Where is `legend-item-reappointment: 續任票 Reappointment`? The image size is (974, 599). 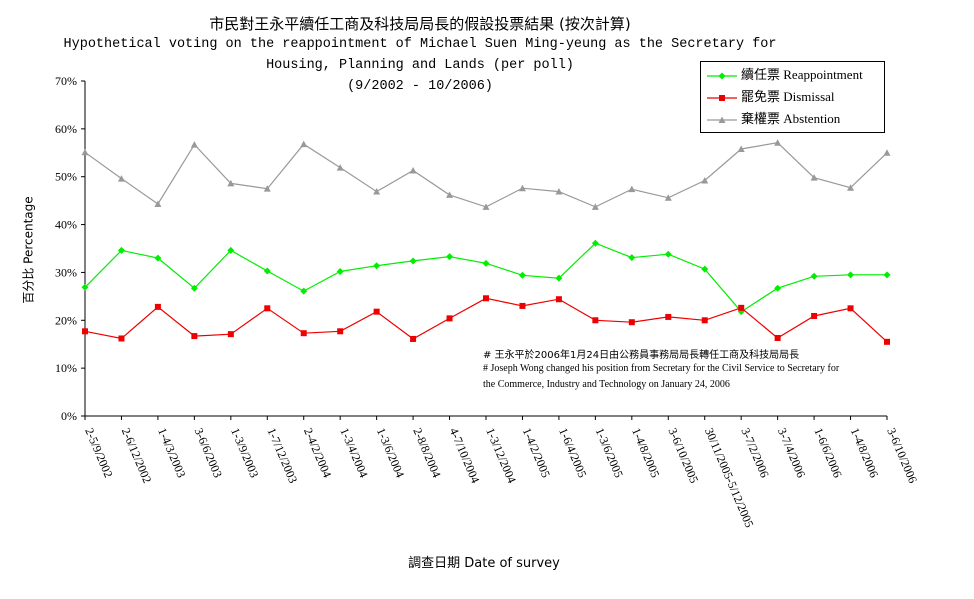 legend-item-reappointment: 續任票 Reappointment is located at coordinates (785, 75).